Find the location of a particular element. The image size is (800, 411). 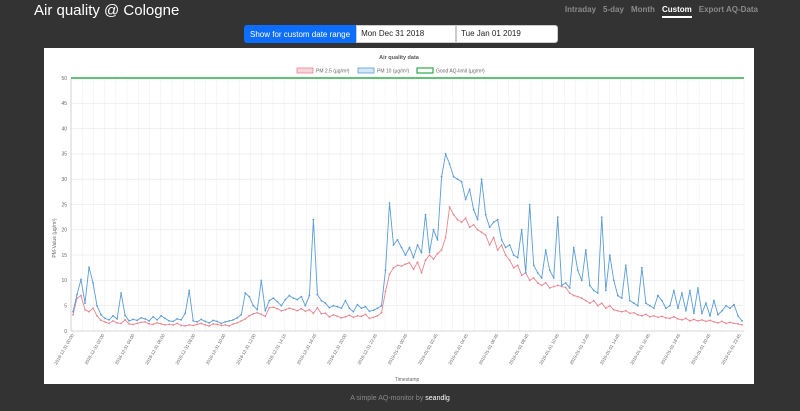

y-tick-label: 45 is located at coordinates (64, 104).